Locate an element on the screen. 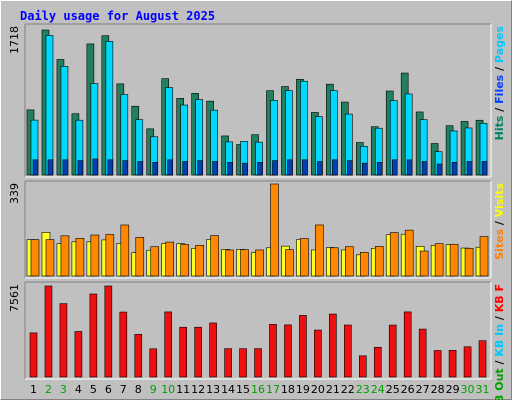  panel-legend: Hits / Files / Pages is located at coordinates (499, 83).